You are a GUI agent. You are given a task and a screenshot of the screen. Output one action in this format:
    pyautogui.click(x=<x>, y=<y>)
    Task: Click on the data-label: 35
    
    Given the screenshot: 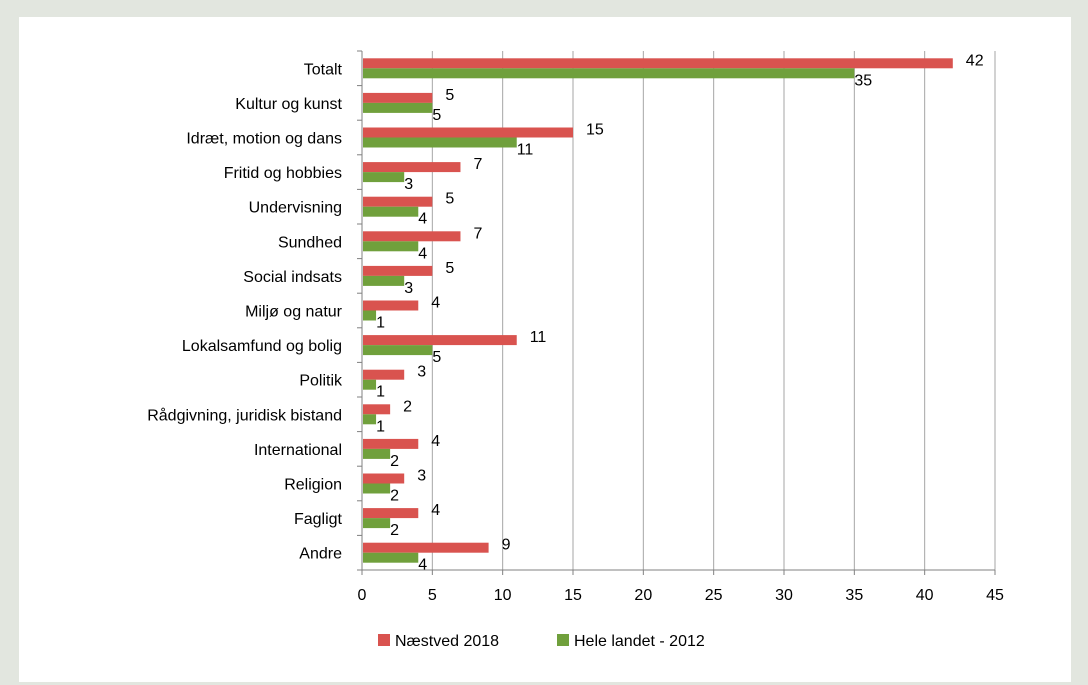 What is the action you would take?
    pyautogui.click(x=863, y=80)
    